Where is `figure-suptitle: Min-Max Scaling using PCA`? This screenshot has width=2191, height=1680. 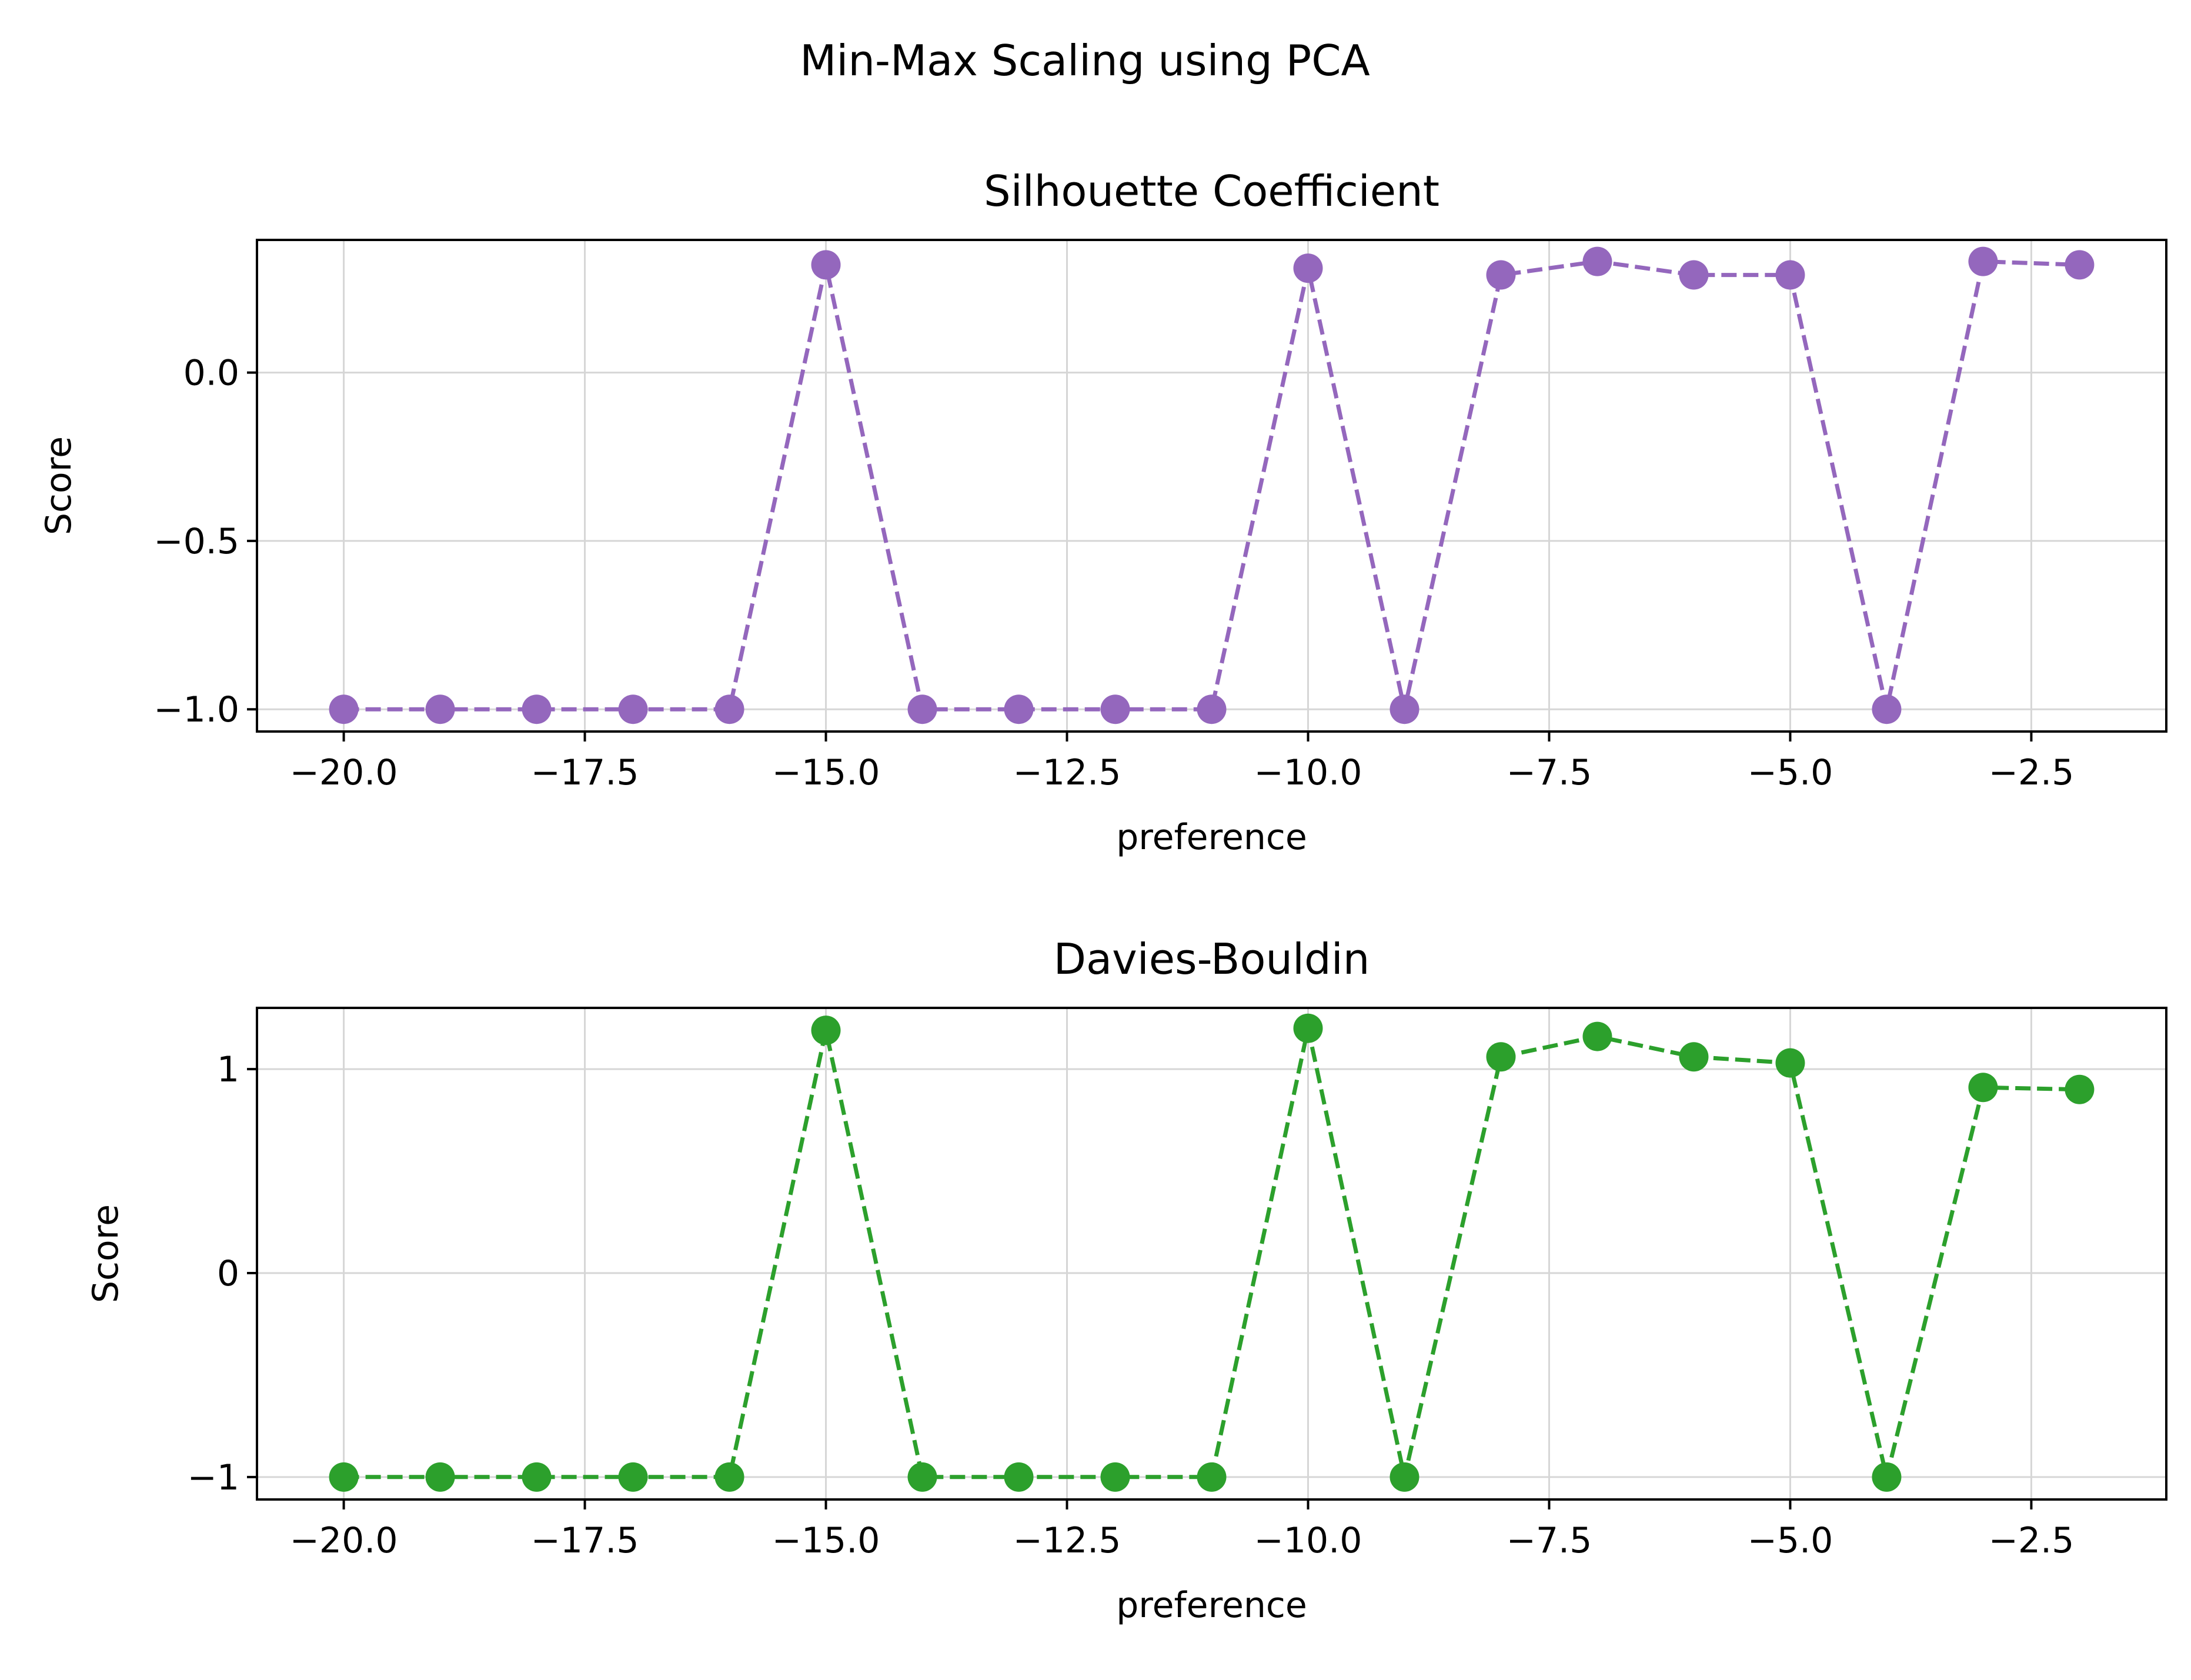 figure-suptitle: Min-Max Scaling using PCA is located at coordinates (1085, 60).